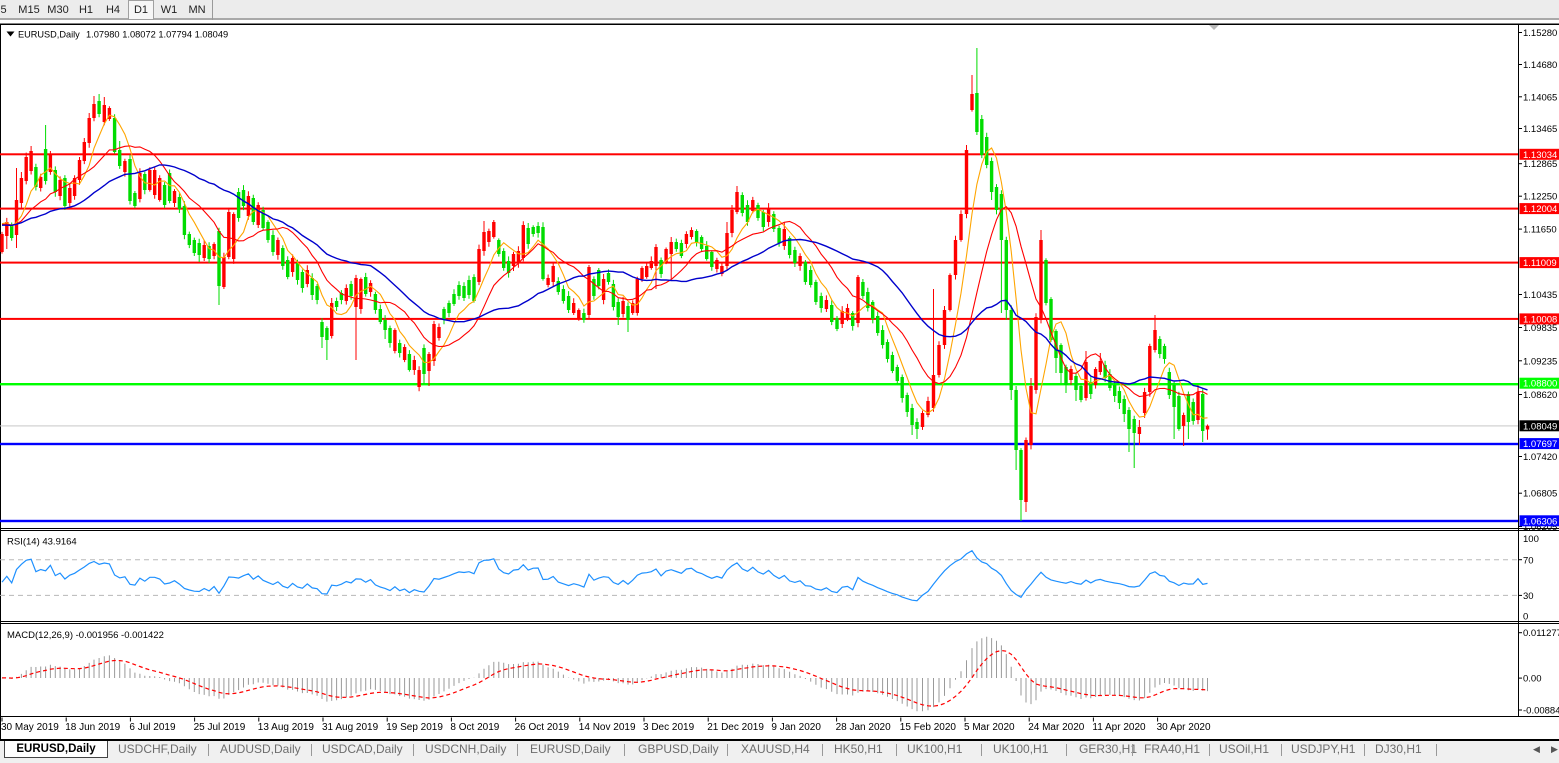 The image size is (1559, 763). What do you see at coordinates (1525, 617) in the screenshot?
I see `svg-text: 0` at bounding box center [1525, 617].